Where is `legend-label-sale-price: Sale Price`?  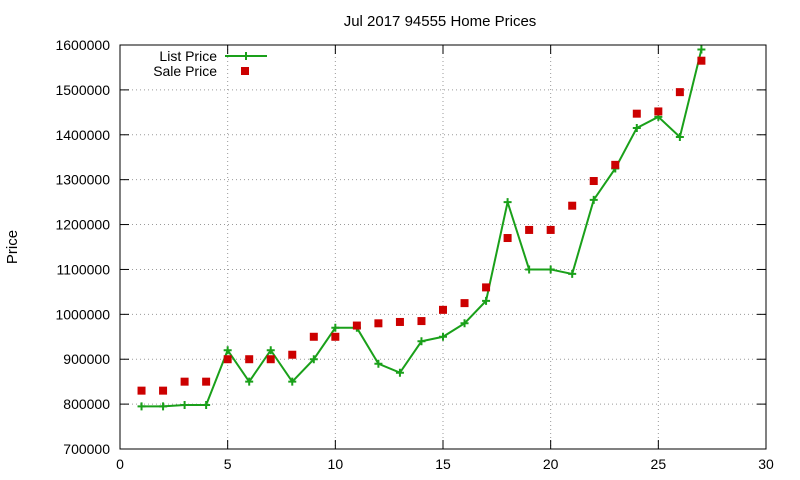 legend-label-sale-price: Sale Price is located at coordinates (185, 71).